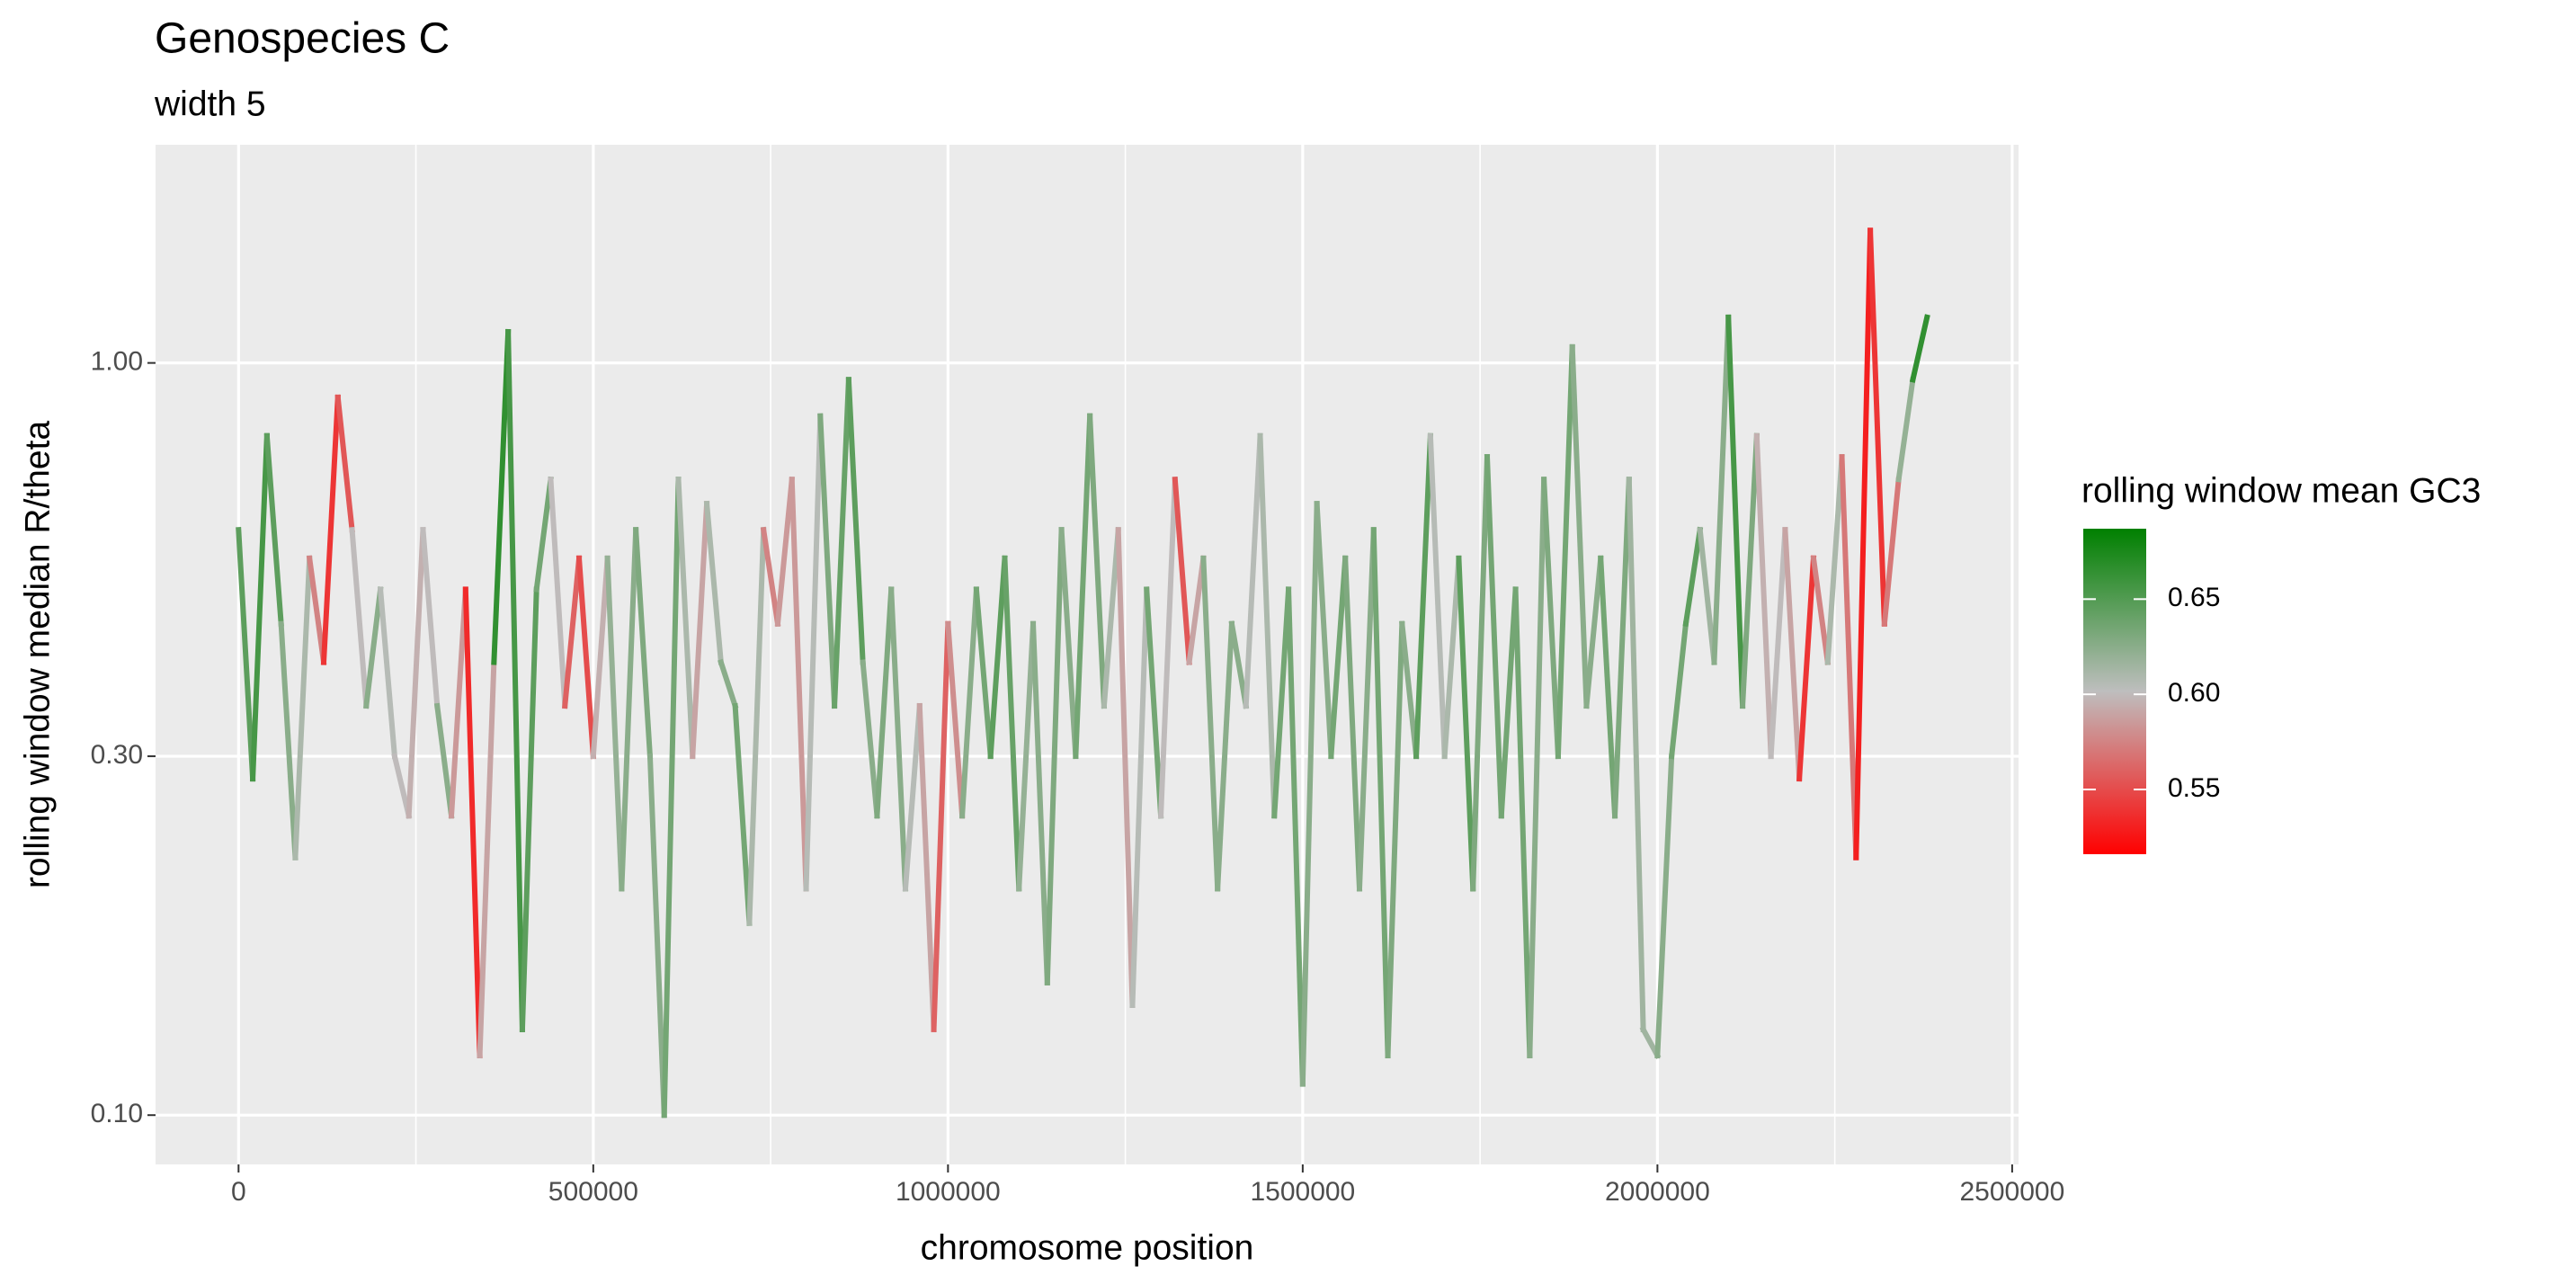  What do you see at coordinates (2194, 693) in the screenshot?
I see `colorbar-label: 0.60` at bounding box center [2194, 693].